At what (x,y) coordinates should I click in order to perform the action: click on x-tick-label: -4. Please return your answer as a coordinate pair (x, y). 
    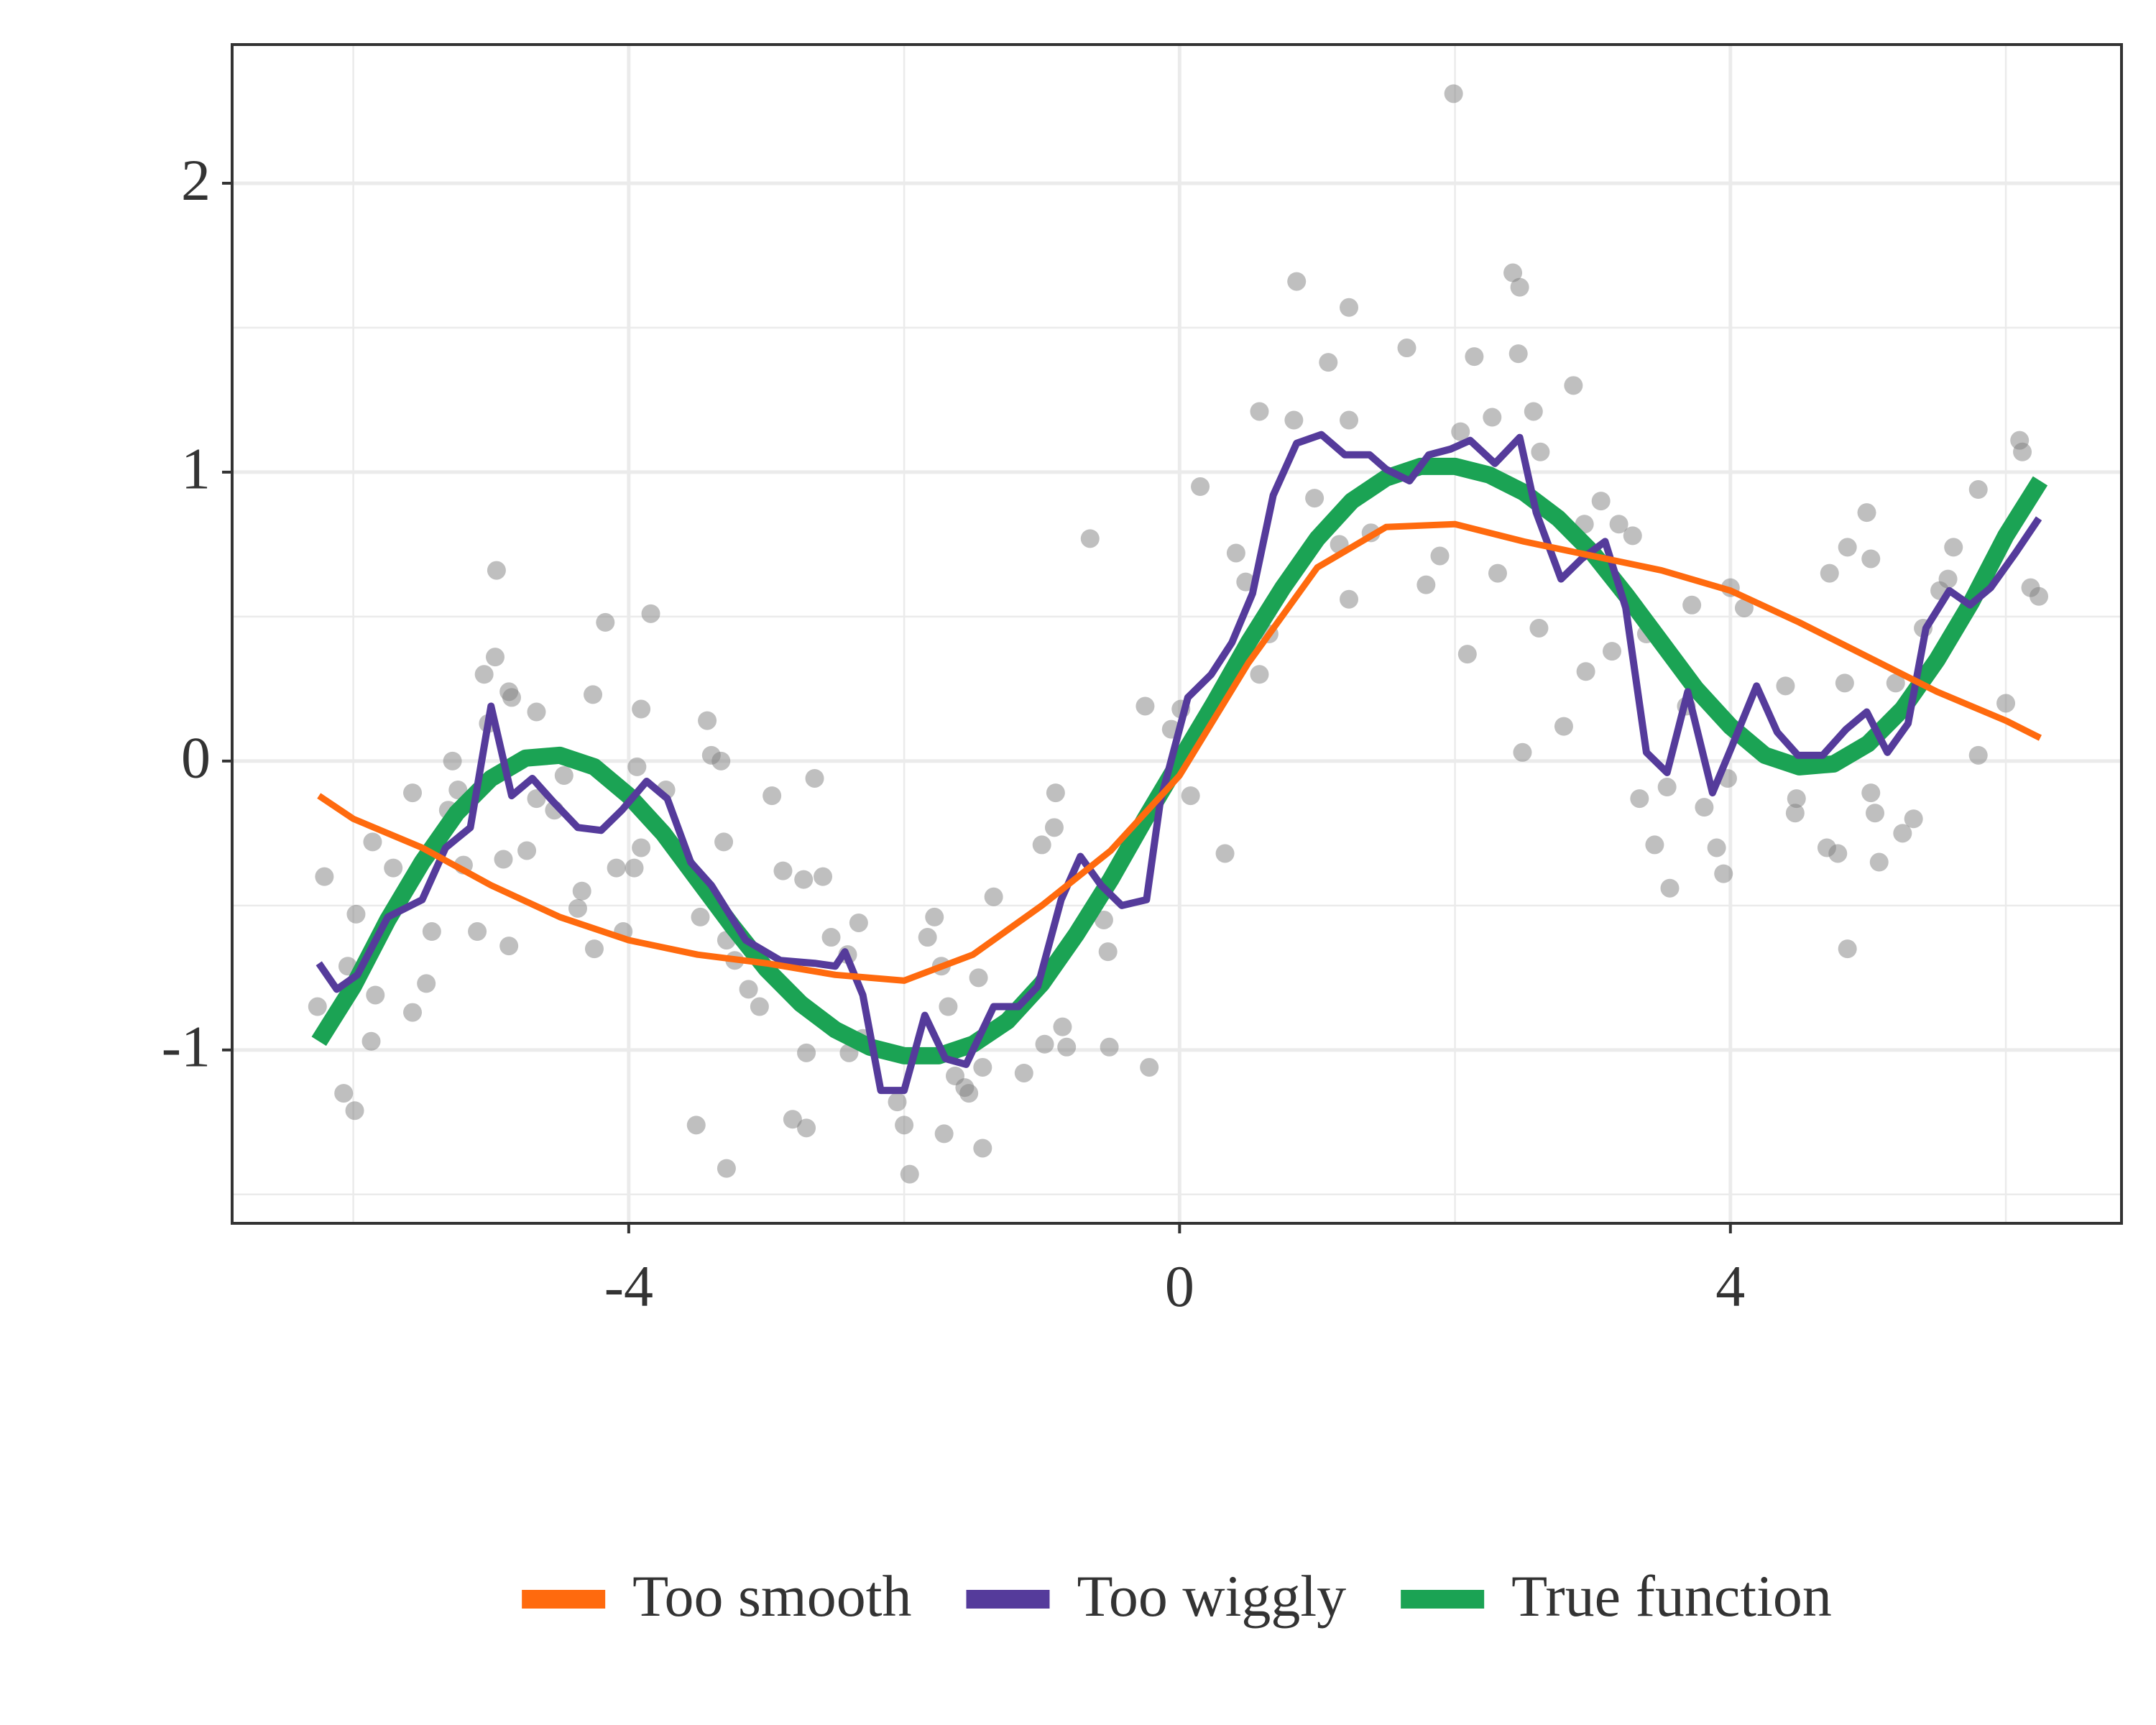
    Looking at the image, I should click on (628, 1286).